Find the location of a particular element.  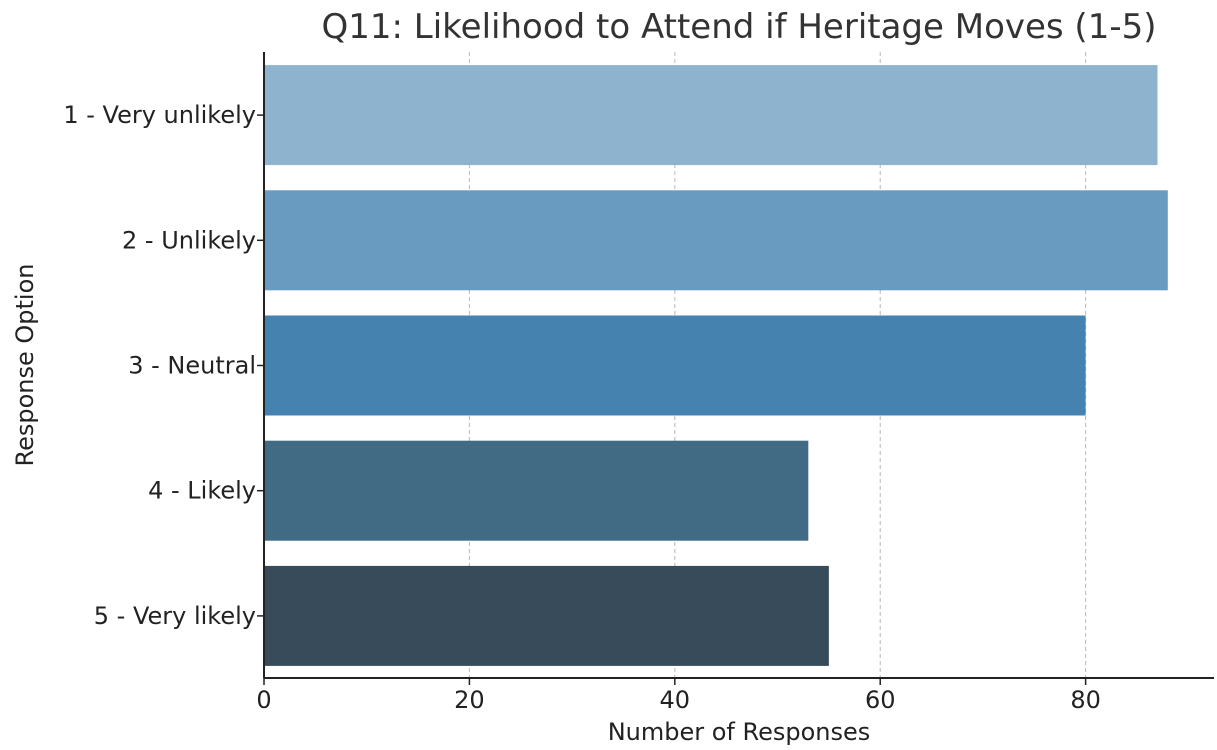

x-axis-ticks: 0 20 40 60 80 is located at coordinates (678, 696).